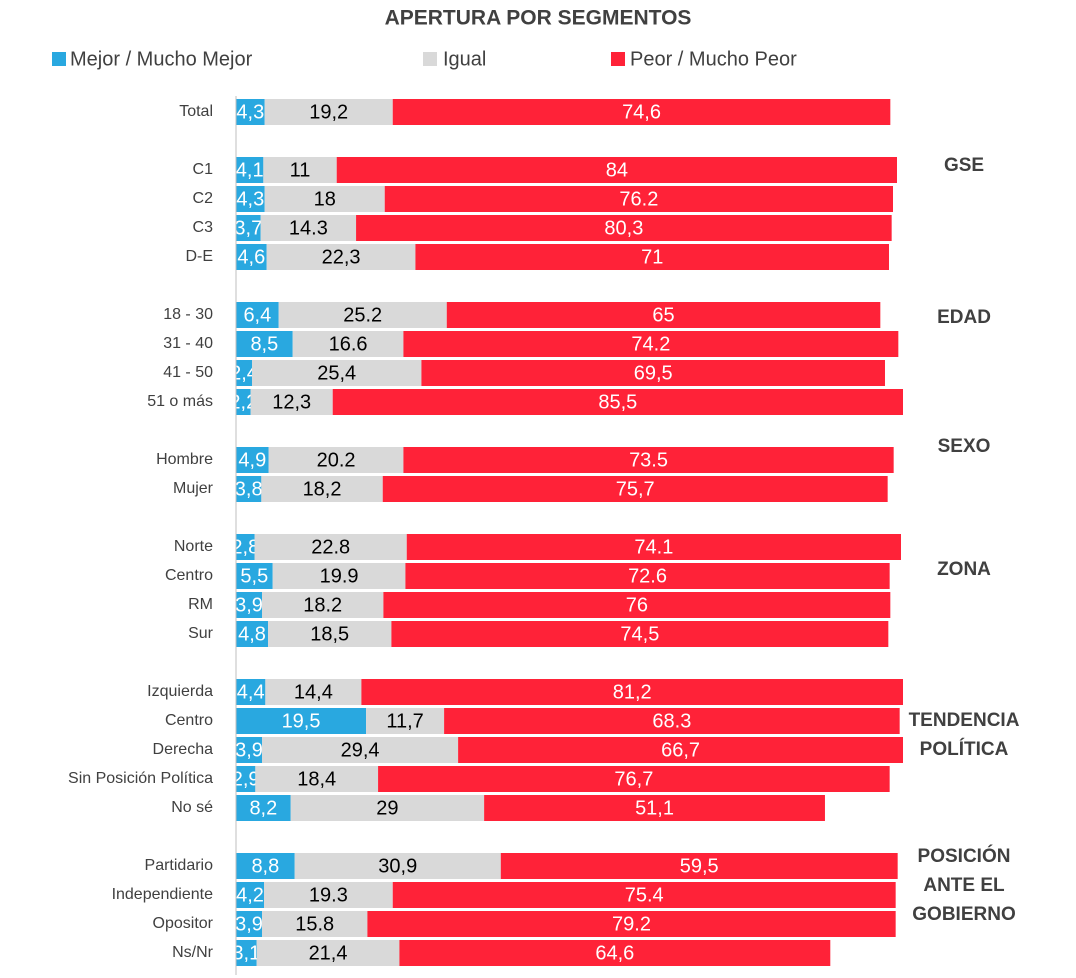 The height and width of the screenshot is (978, 1076). I want to click on y-tick-label: Izquierda, so click(180, 691).